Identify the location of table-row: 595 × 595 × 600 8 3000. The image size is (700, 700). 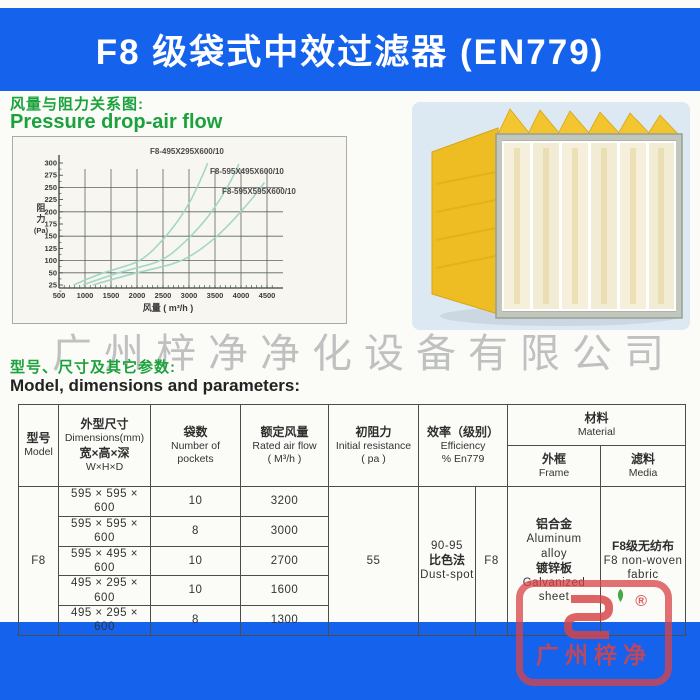
(352, 531).